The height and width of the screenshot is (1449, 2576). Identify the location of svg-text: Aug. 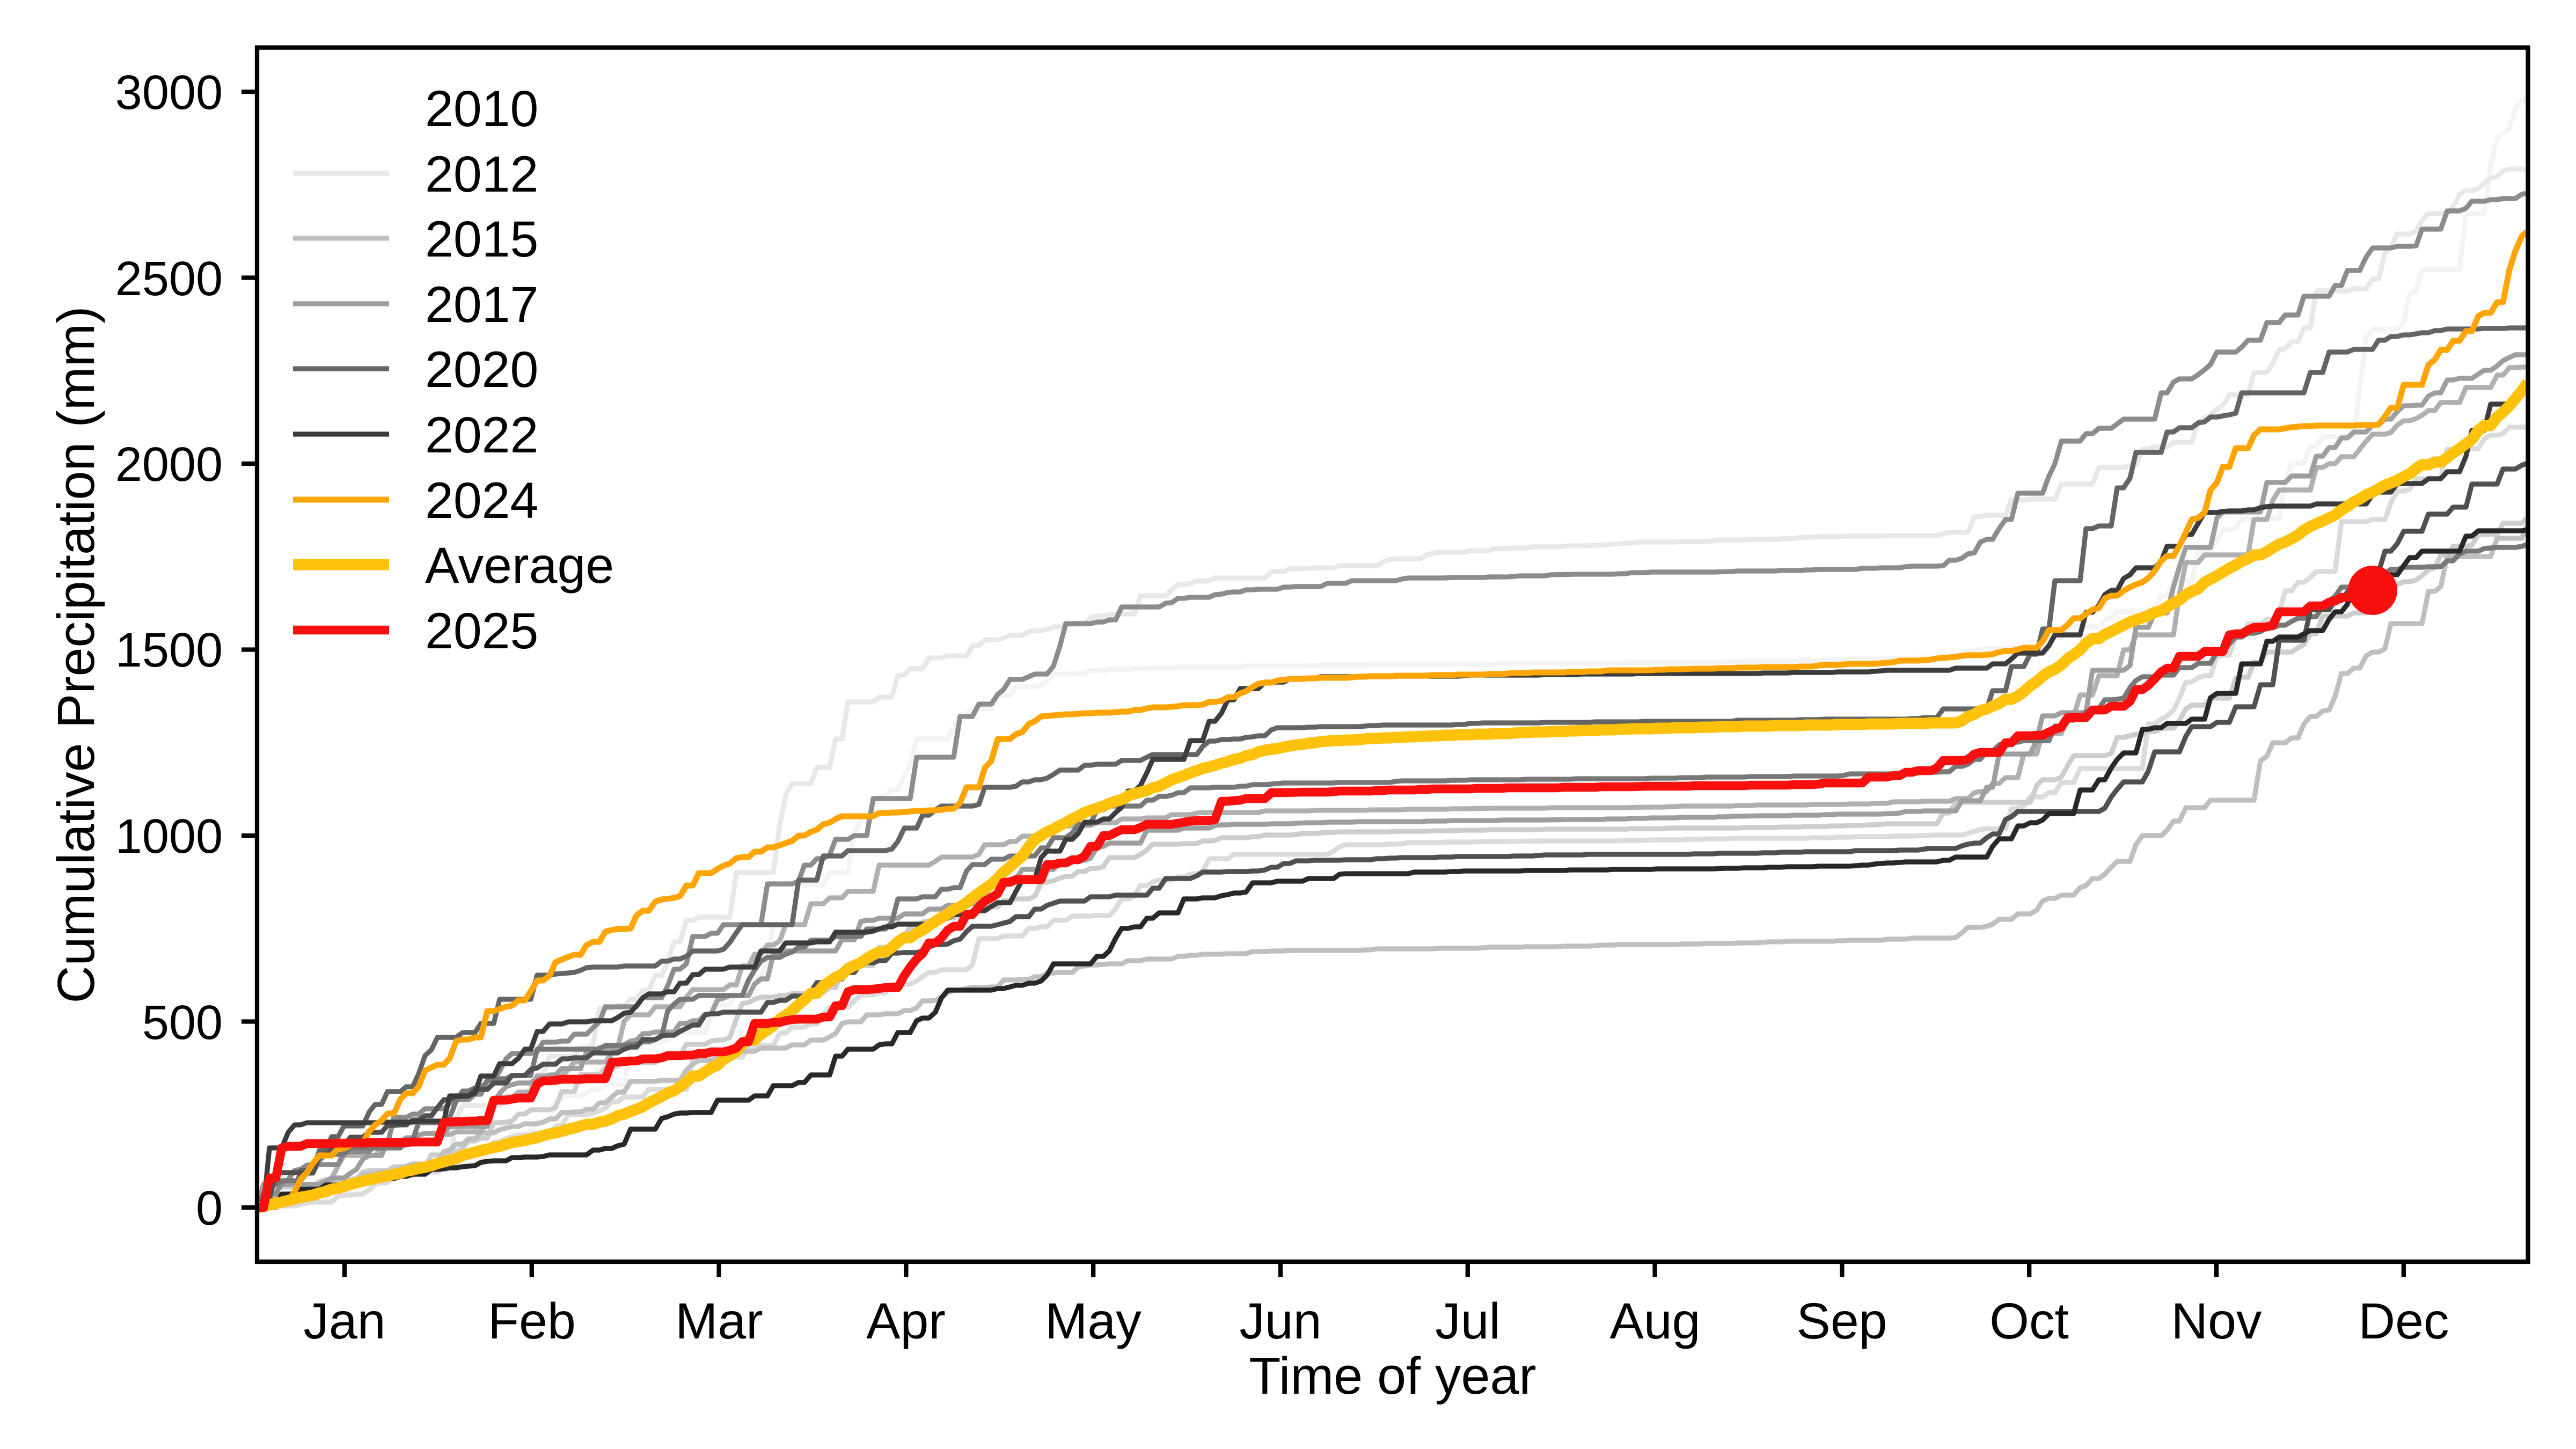
(1654, 1321).